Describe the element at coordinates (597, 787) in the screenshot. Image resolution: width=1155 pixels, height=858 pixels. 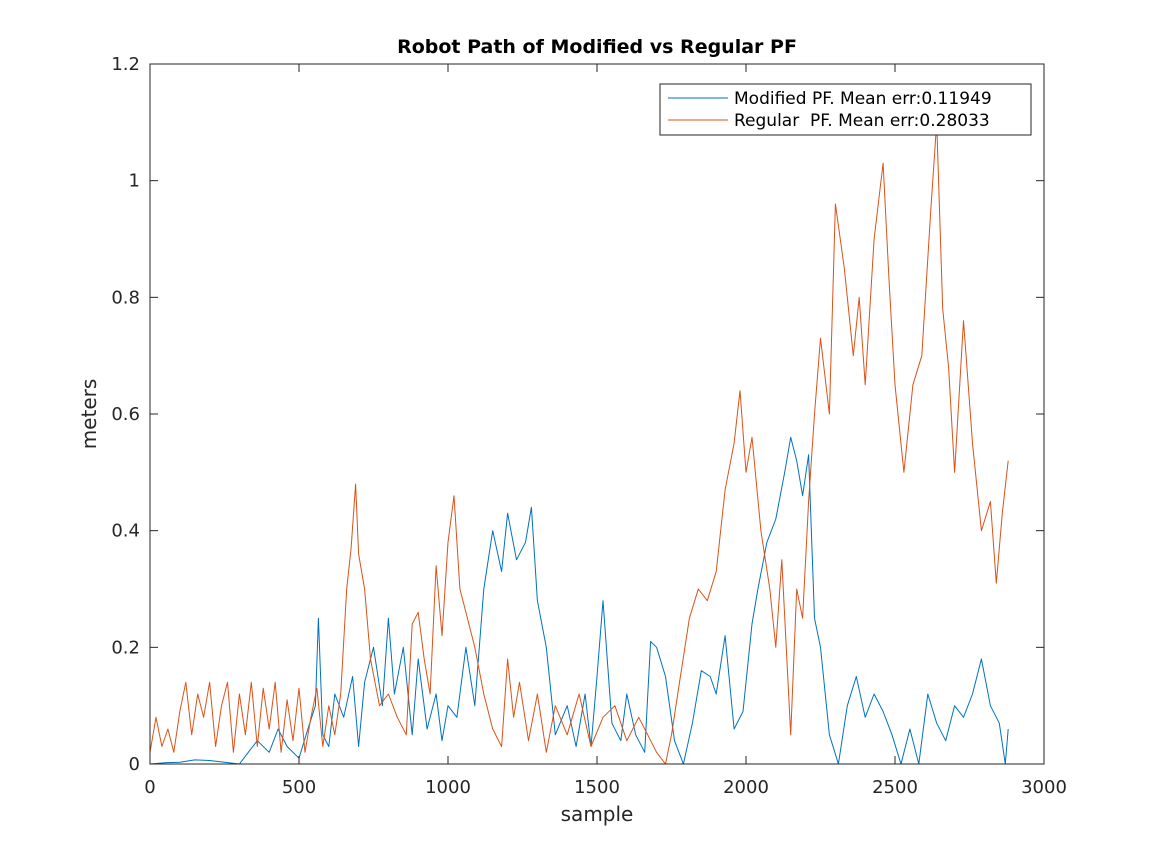
I see `x-tick-label: 1500` at that location.